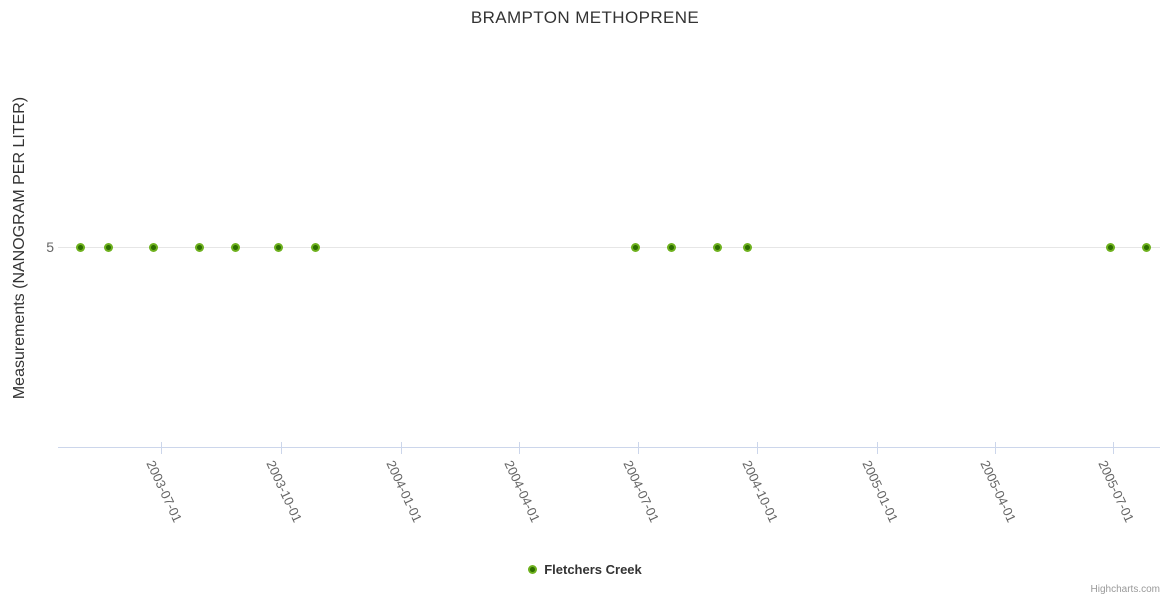 The height and width of the screenshot is (600, 1170). Describe the element at coordinates (997, 491) in the screenshot. I see `x-axis-tick-label: 2005-04-01` at that location.